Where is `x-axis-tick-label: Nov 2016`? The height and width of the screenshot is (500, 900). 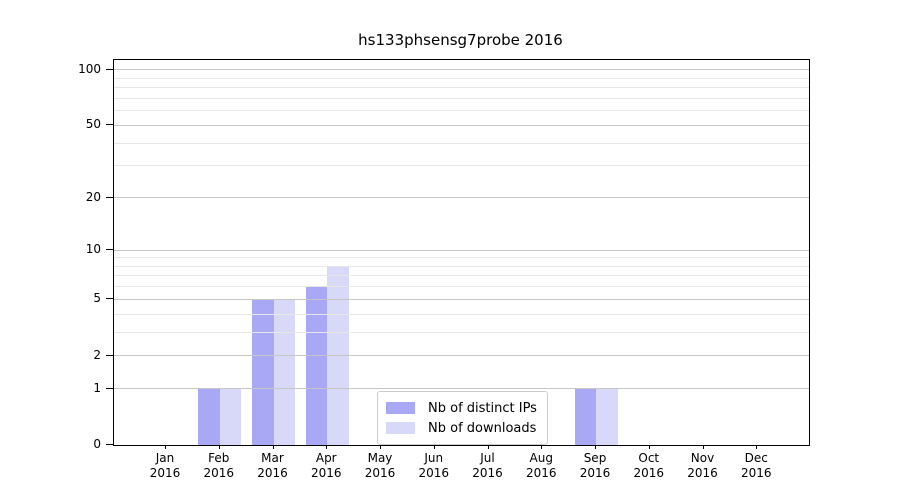
x-axis-tick-label: Nov 2016 is located at coordinates (703, 466).